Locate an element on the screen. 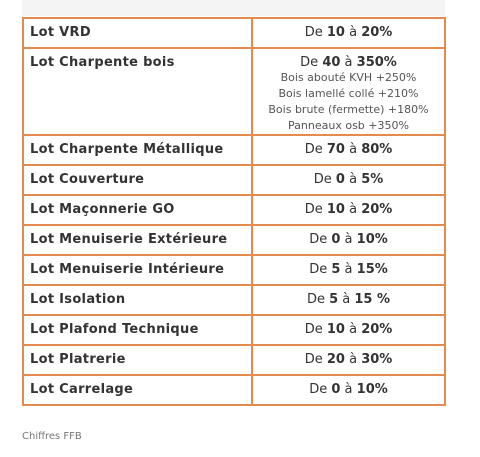  range-cell: De 5 à 15% is located at coordinates (348, 270).